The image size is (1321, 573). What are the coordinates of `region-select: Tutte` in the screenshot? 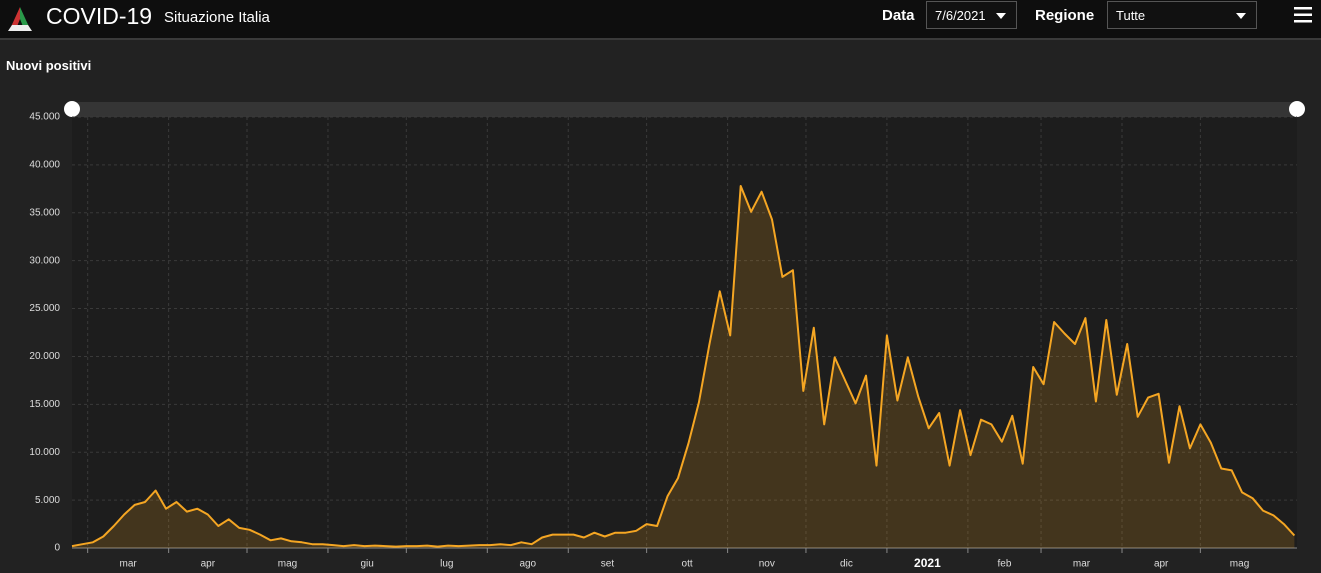 It's located at (1182, 15).